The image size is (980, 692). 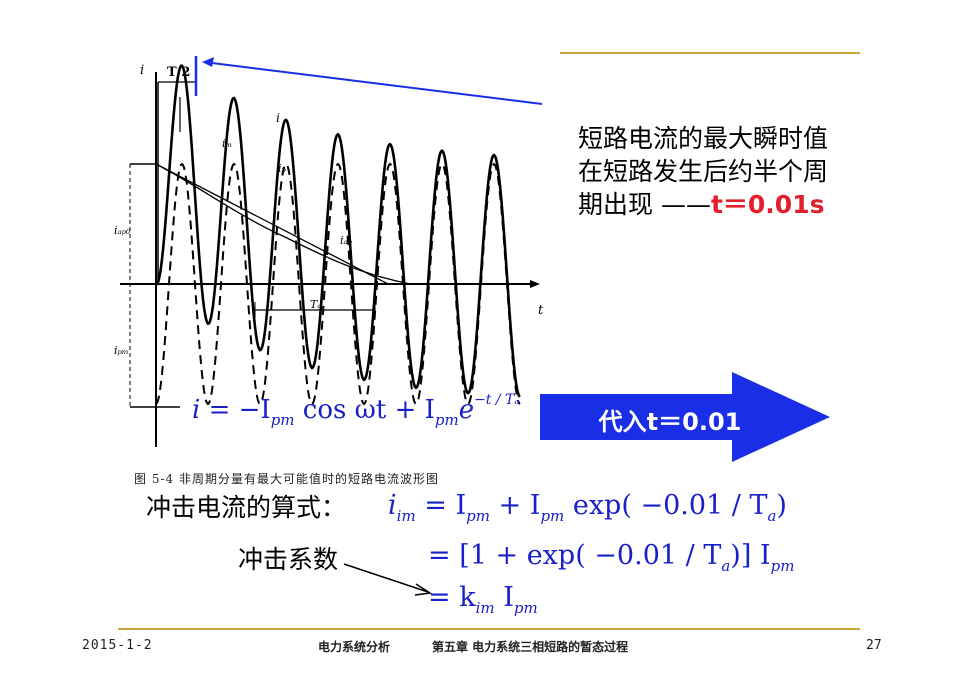 I want to click on time-highlight: t＝0.01s, so click(x=767, y=204).